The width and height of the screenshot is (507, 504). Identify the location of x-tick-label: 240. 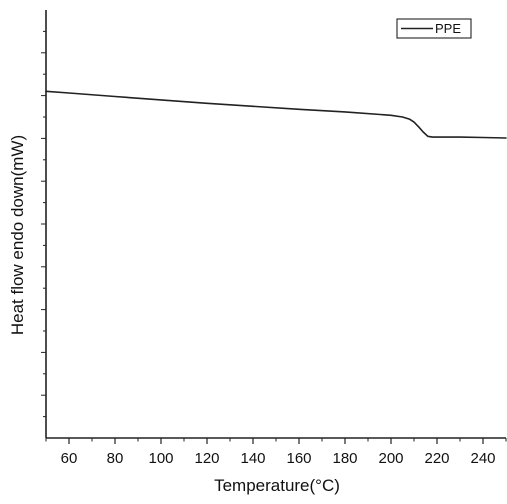
(482, 458).